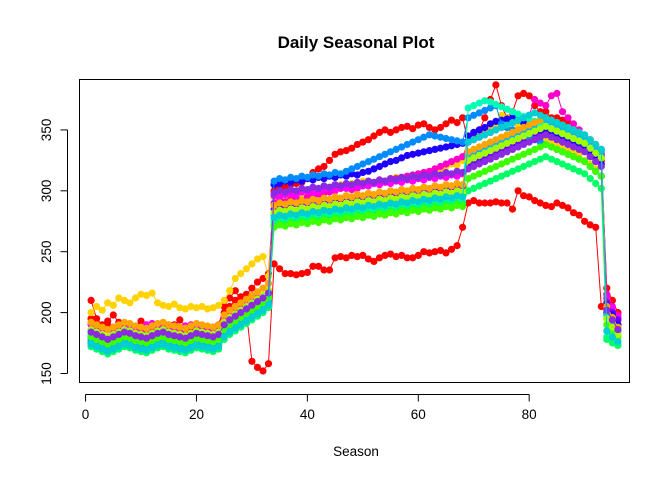 Image resolution: width=672 pixels, height=480 pixels. Describe the element at coordinates (196, 414) in the screenshot. I see `x-tick-label: 20` at that location.